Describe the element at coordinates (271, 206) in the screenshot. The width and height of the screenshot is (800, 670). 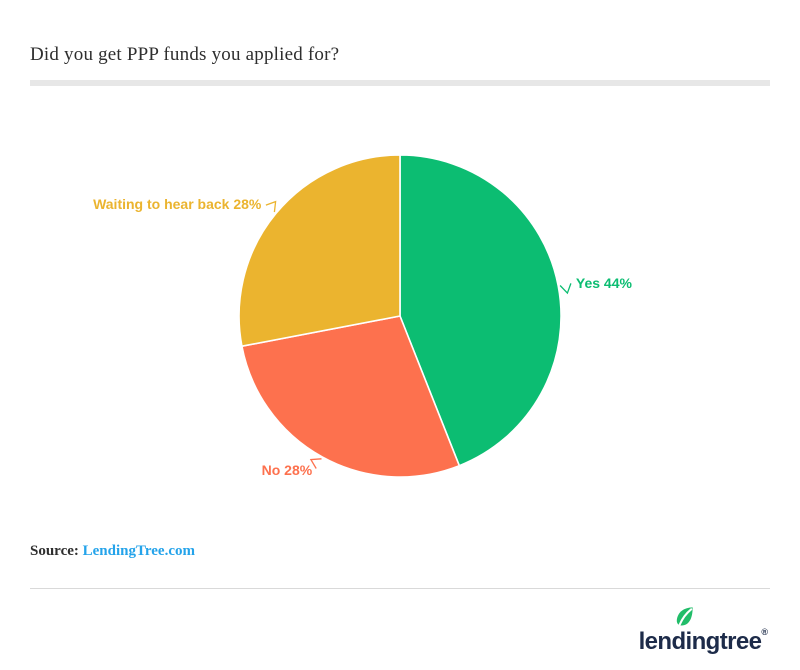
I see `label-leader-waiting-to-hear-back` at that location.